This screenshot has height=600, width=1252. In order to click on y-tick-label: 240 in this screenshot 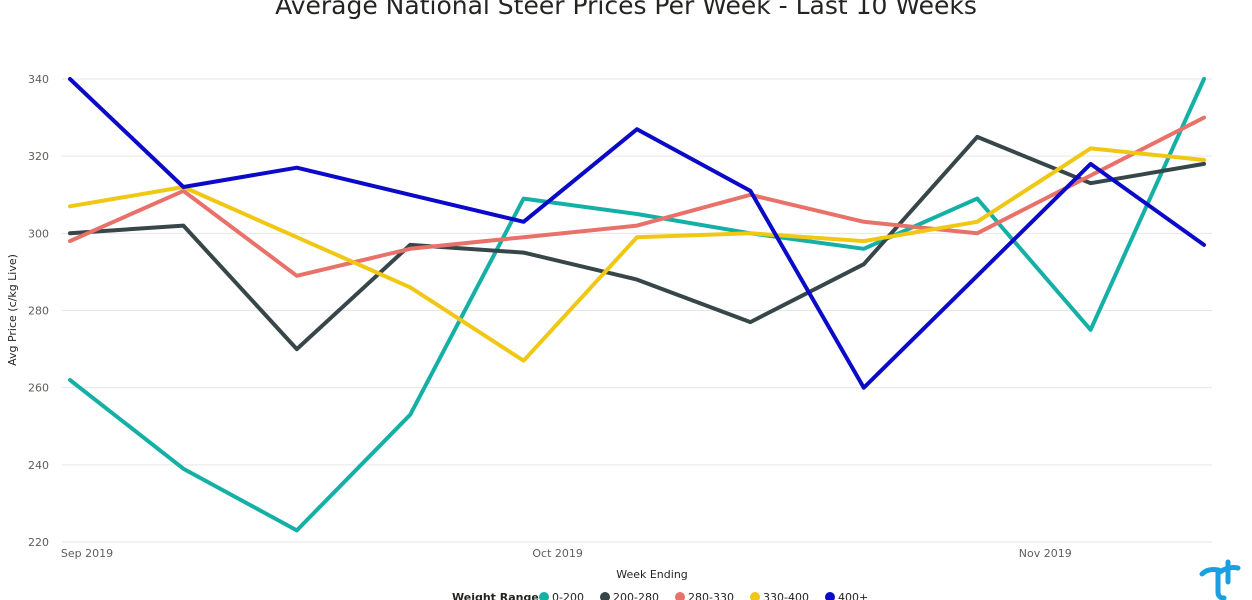, I will do `click(38, 465)`.